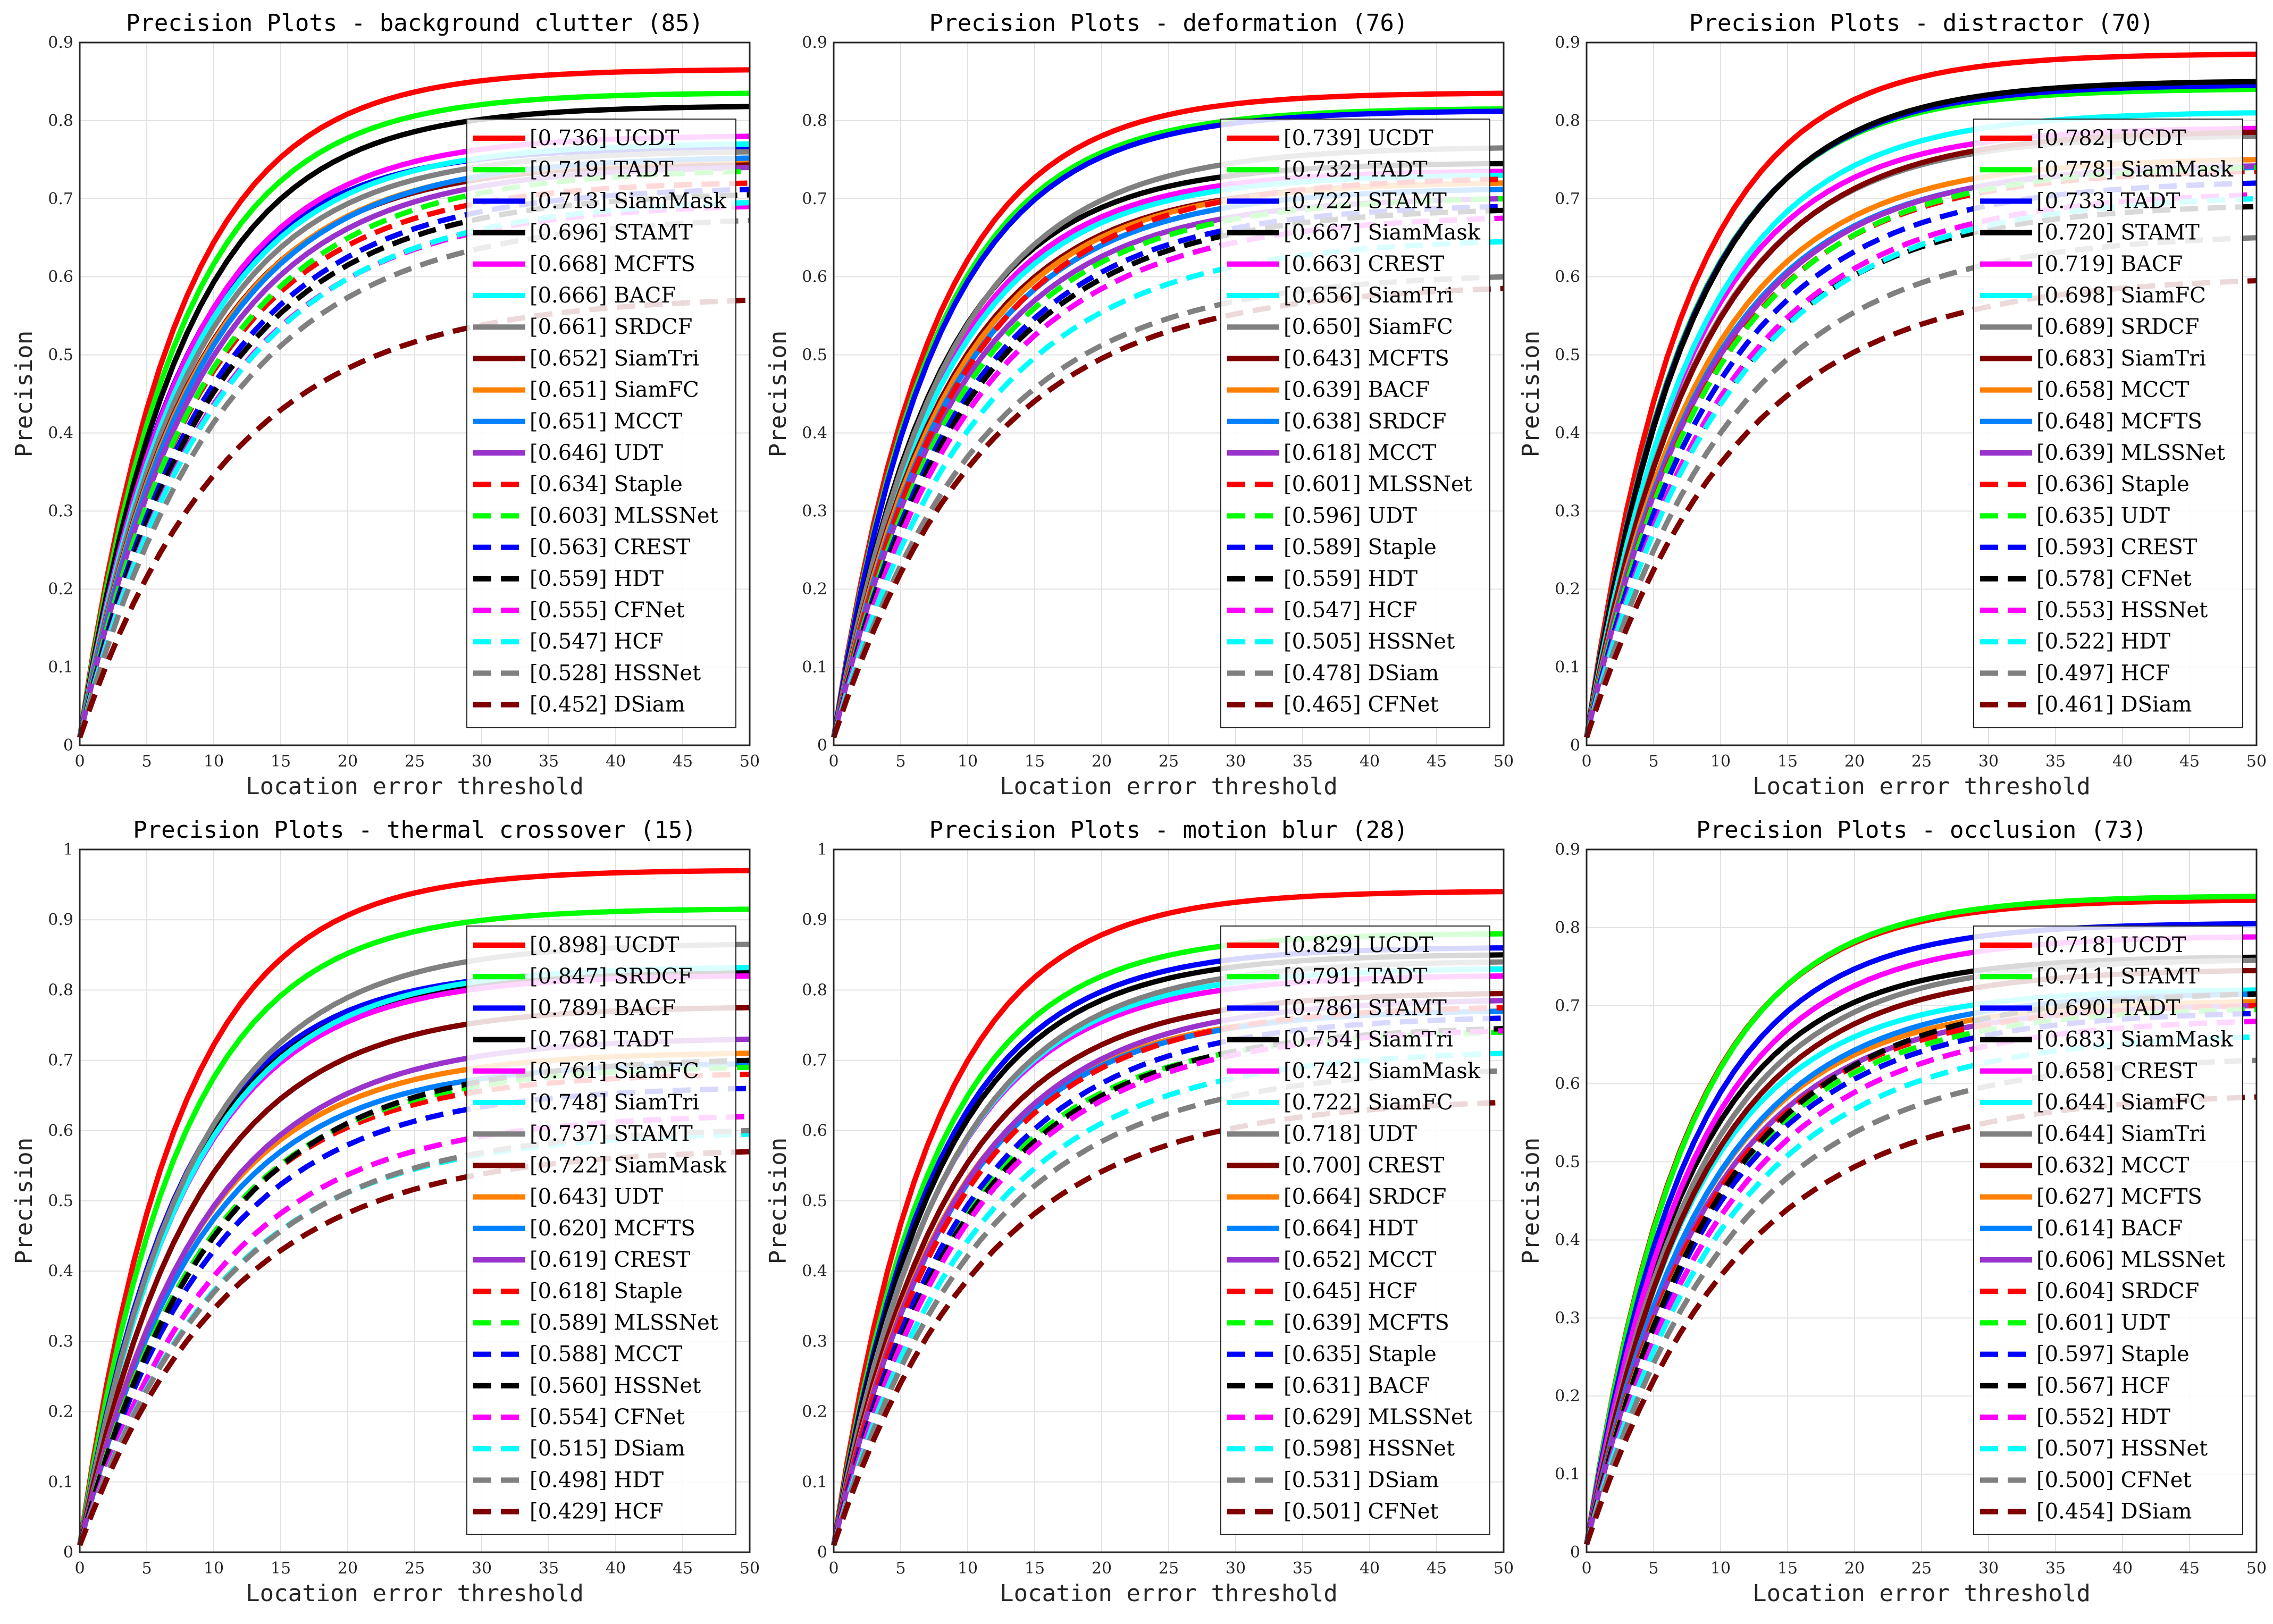 This screenshot has width=2273, height=1624. Describe the element at coordinates (2117, 327) in the screenshot. I see `legend-label: [0.689] SRDCF` at that location.